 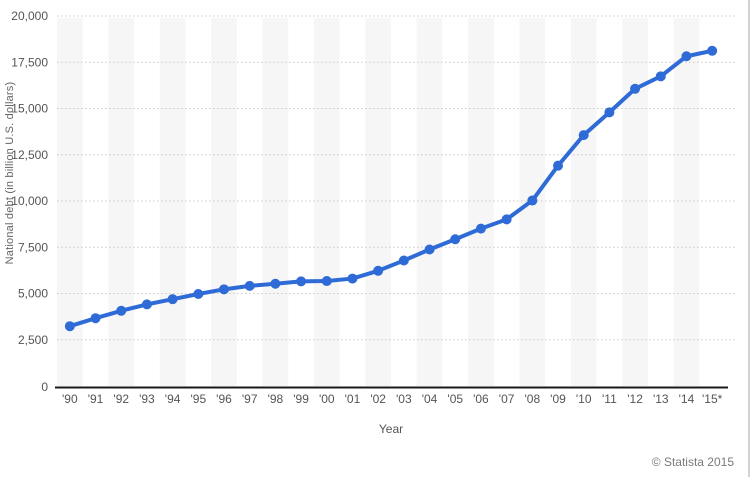 I want to click on x-tick-label: '09, so click(x=558, y=399).